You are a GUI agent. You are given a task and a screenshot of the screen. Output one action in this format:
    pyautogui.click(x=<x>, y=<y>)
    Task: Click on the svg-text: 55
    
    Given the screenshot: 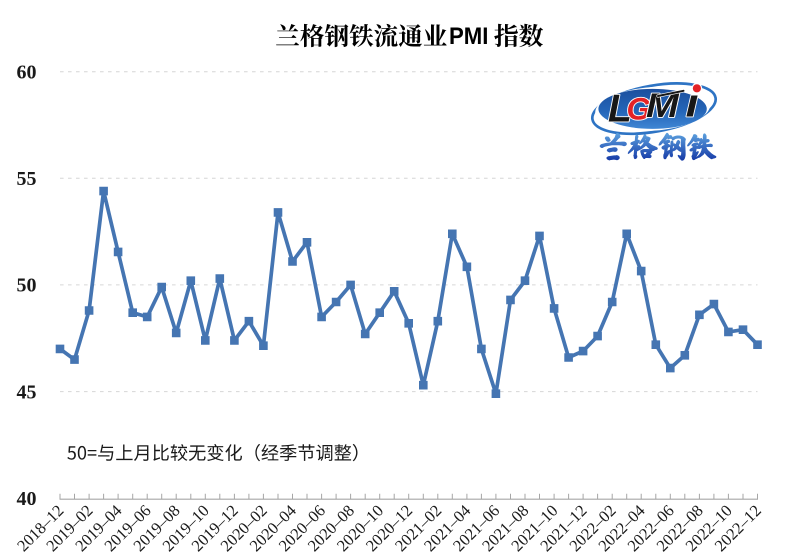 What is the action you would take?
    pyautogui.click(x=27, y=179)
    